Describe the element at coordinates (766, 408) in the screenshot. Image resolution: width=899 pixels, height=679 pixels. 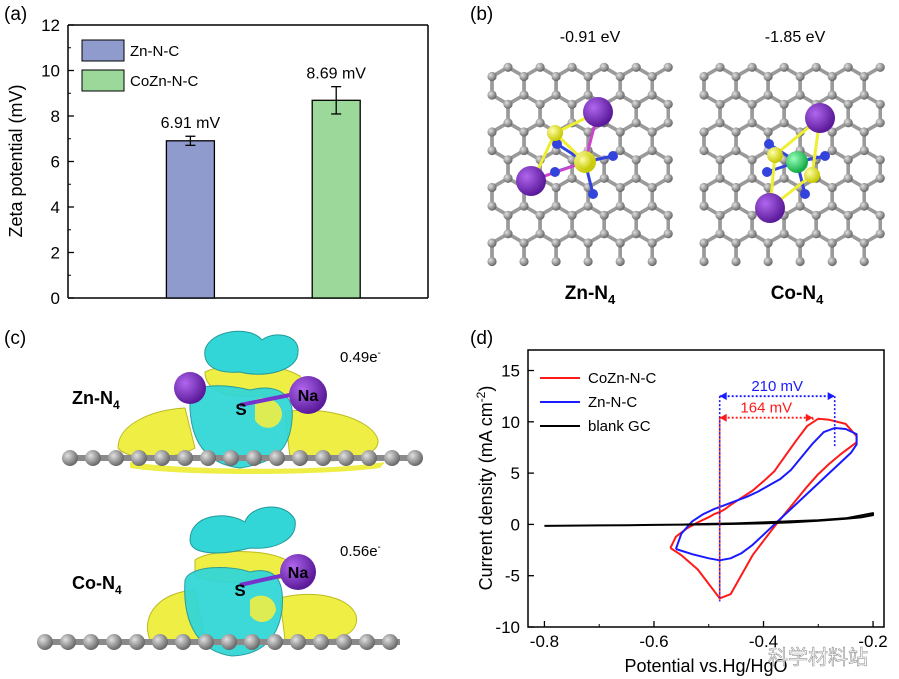
I see `annotation-label: 164 mV` at that location.